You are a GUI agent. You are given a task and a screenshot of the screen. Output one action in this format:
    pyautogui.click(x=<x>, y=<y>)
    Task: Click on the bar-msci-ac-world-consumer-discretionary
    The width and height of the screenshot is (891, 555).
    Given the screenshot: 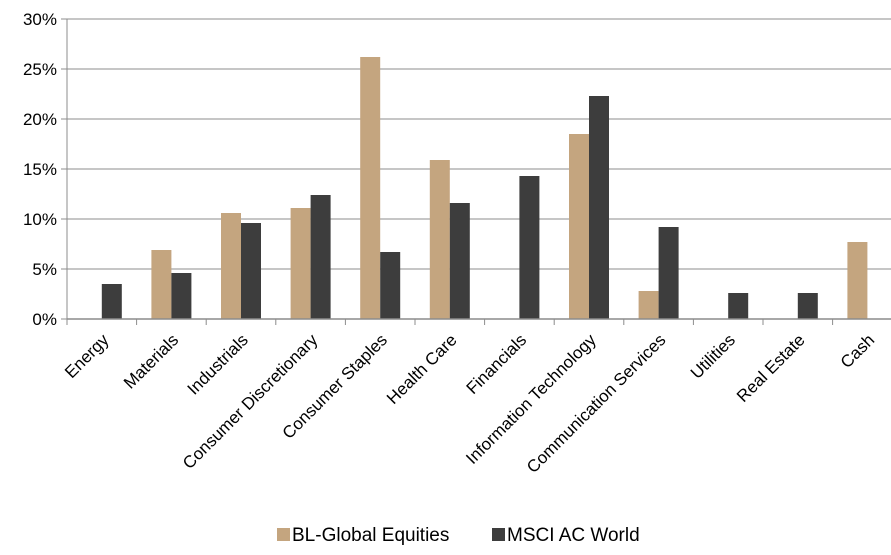 What is the action you would take?
    pyautogui.click(x=320, y=257)
    